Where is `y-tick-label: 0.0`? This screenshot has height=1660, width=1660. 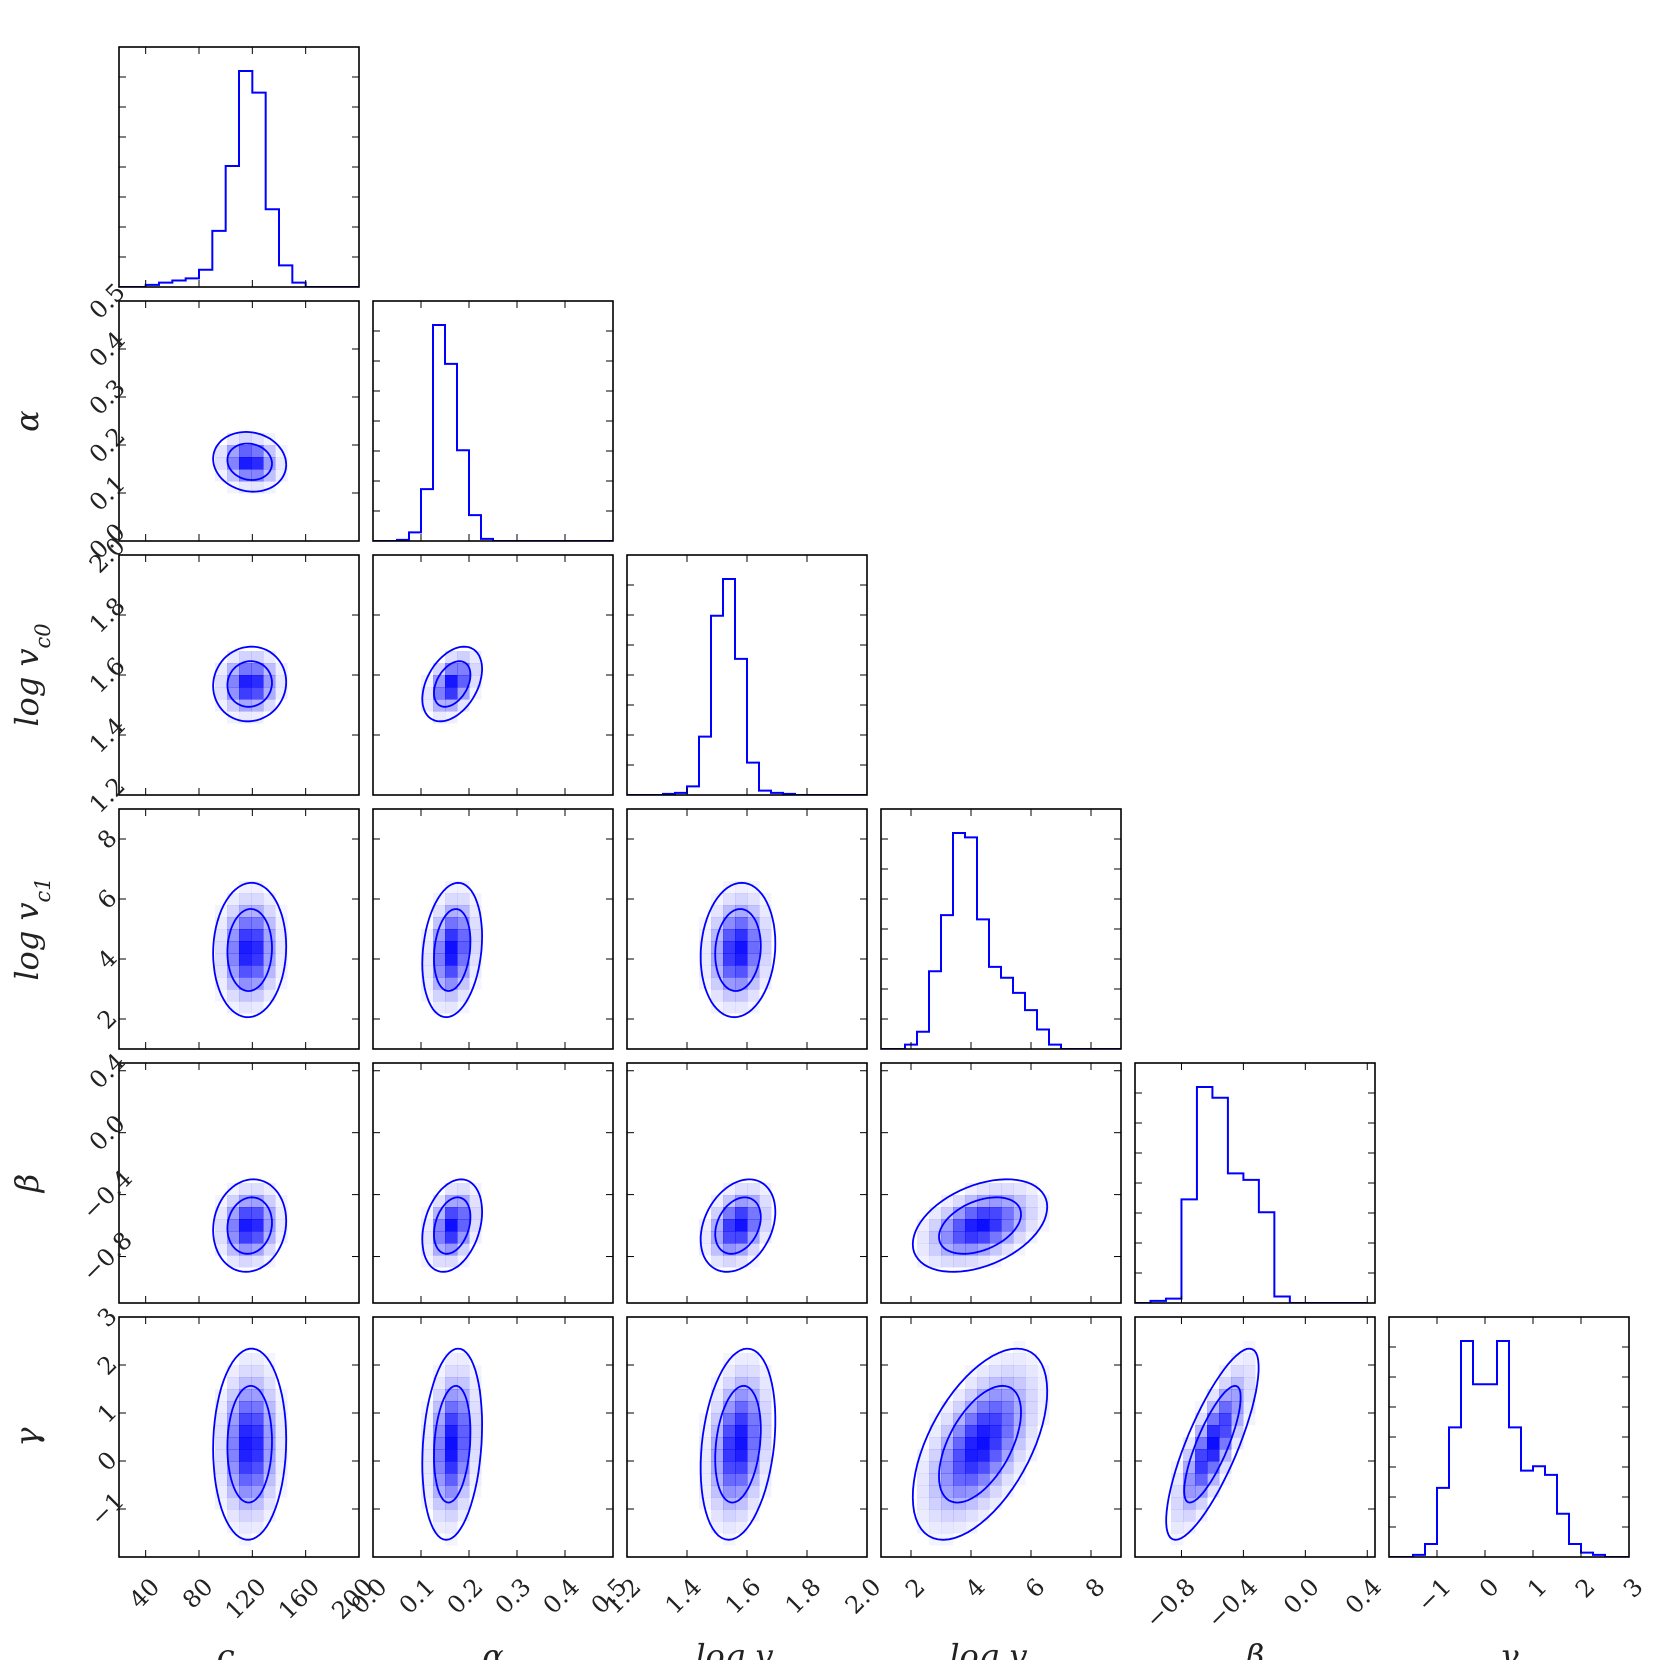 y-tick-label: 0.0 is located at coordinates (107, 1133).